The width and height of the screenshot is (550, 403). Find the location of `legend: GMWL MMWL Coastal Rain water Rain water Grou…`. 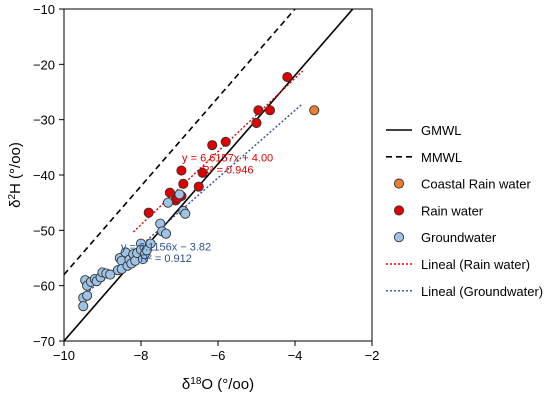

legend: GMWL MMWL Coastal Rain water Rain water Grou… is located at coordinates (464, 211).